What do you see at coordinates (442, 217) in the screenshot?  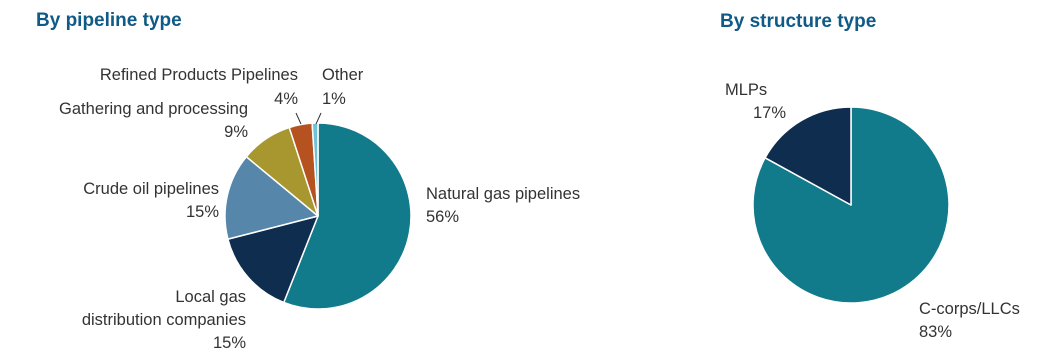 I see `slice-value-natural-gas: 56%` at bounding box center [442, 217].